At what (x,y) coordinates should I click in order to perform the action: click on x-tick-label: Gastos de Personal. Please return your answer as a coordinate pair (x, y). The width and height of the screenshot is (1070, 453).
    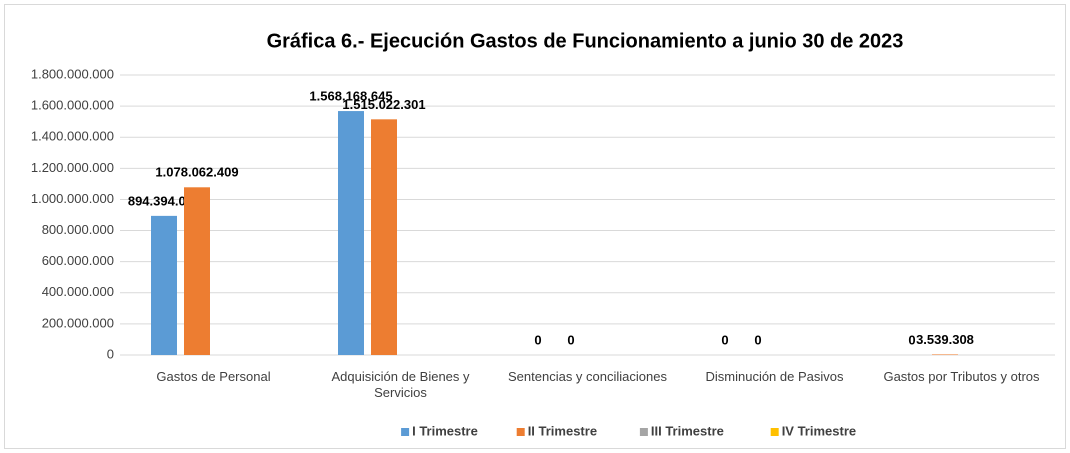
    Looking at the image, I should click on (213, 376).